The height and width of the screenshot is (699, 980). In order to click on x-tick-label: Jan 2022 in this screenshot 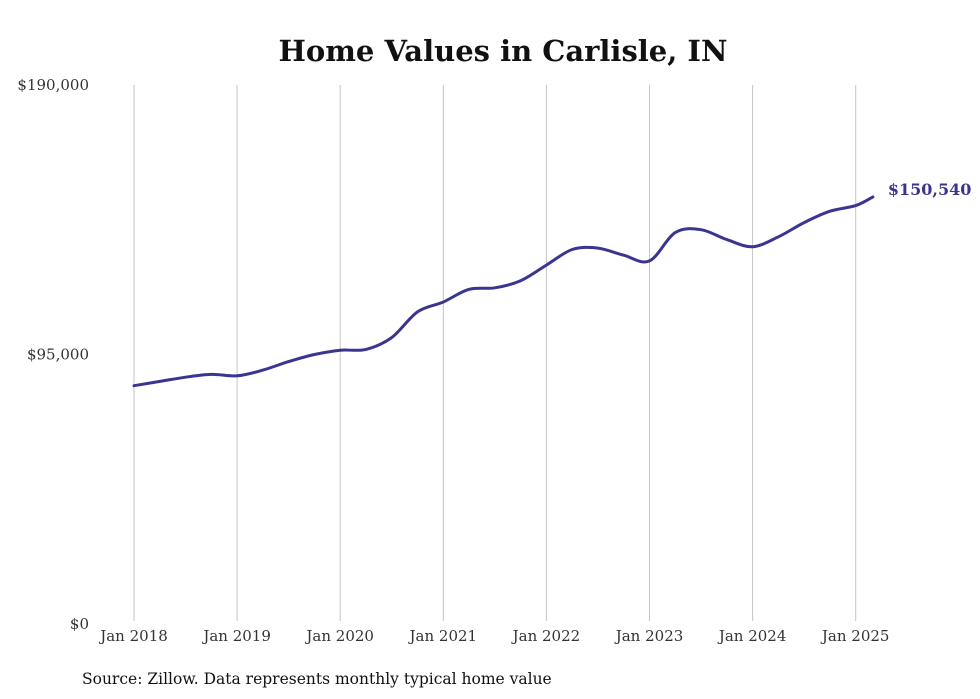, I will do `click(546, 636)`.